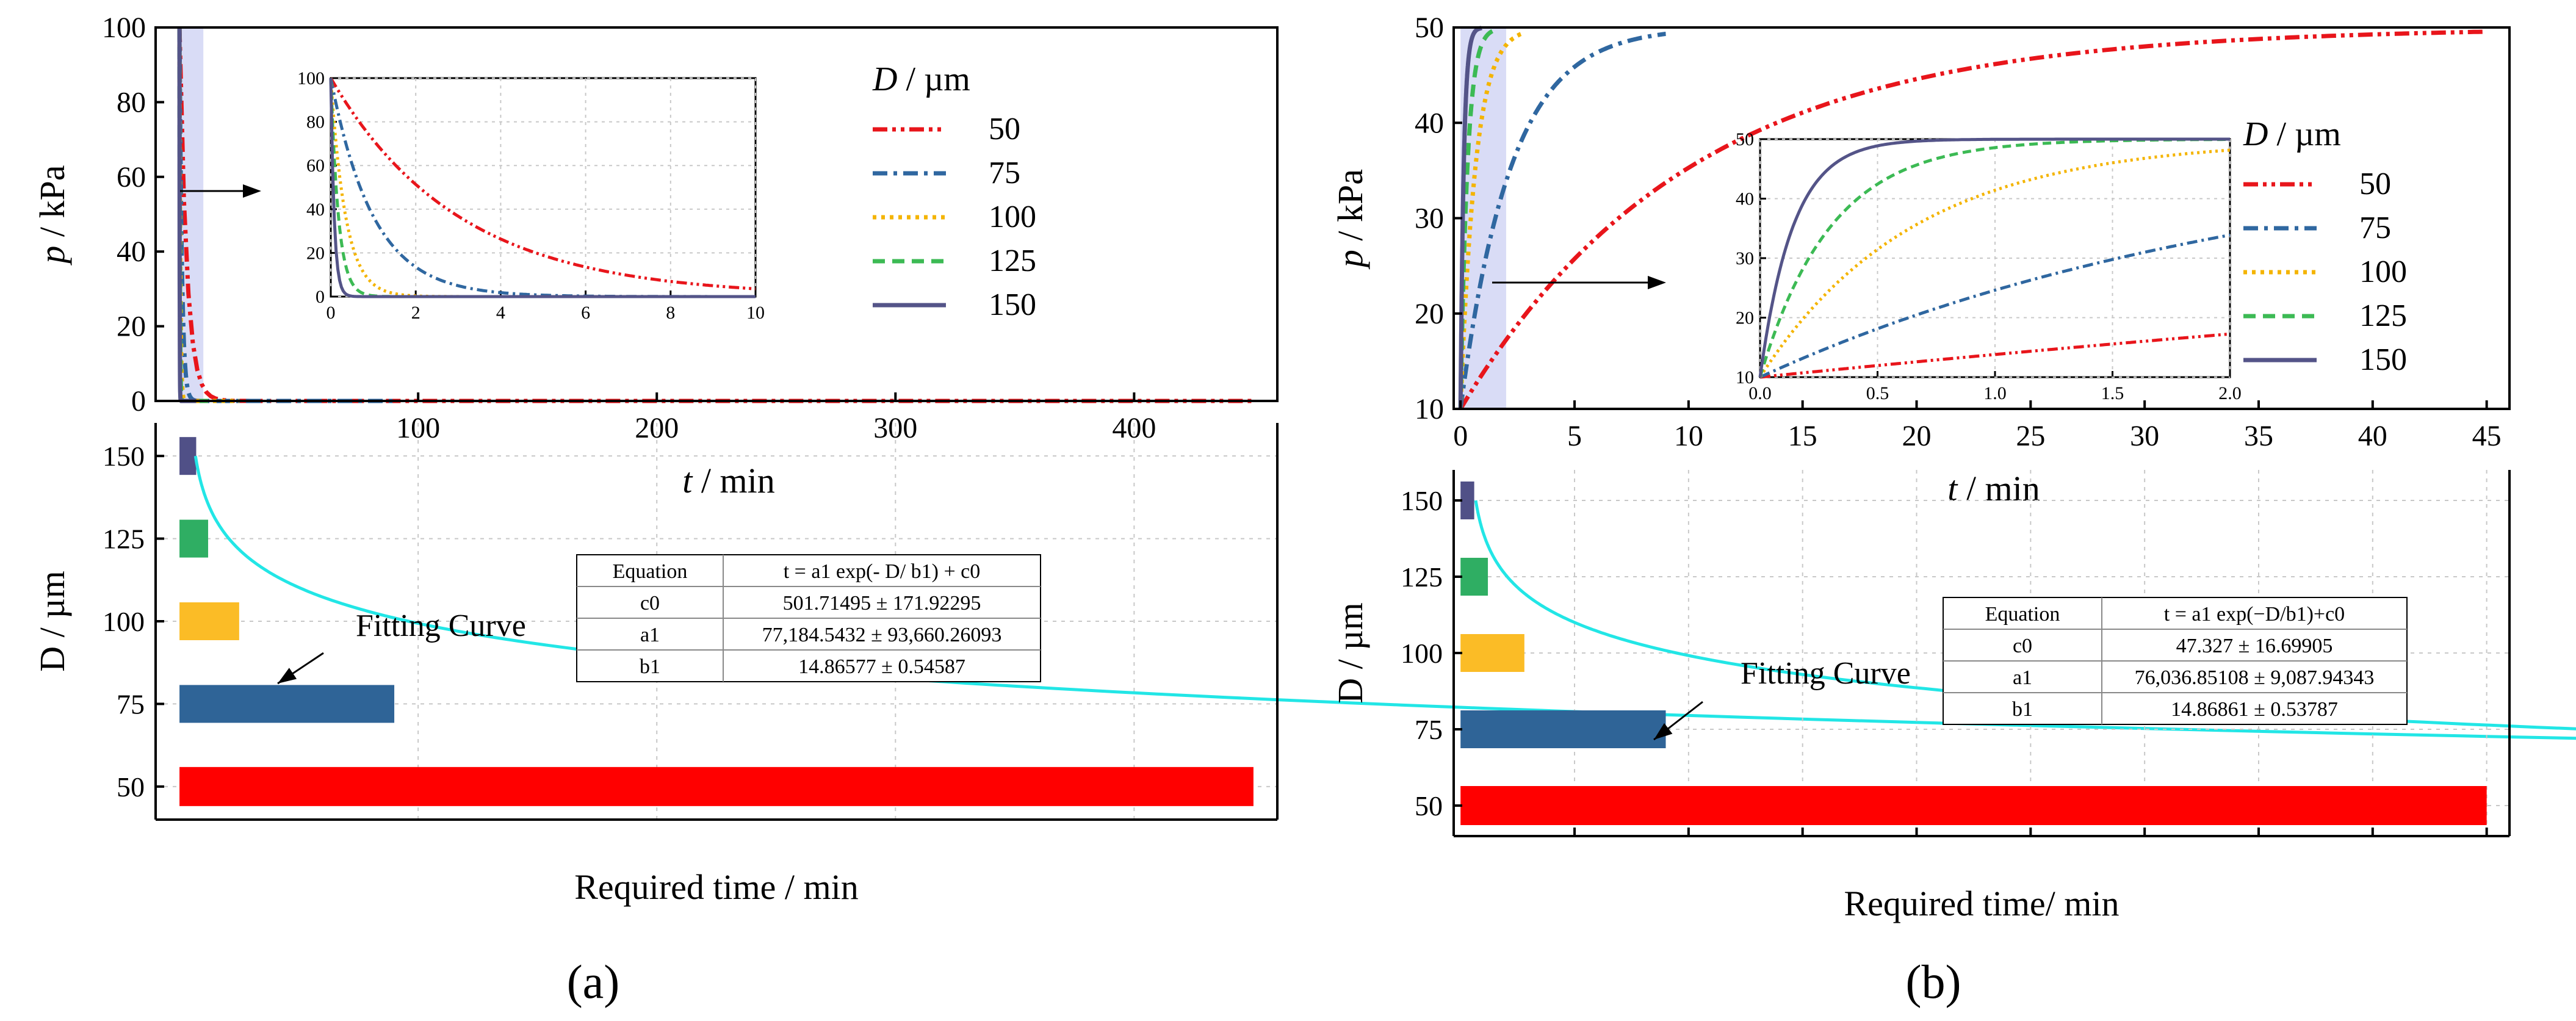  I want to click on inset-y-tick-label: 30, so click(1745, 258).